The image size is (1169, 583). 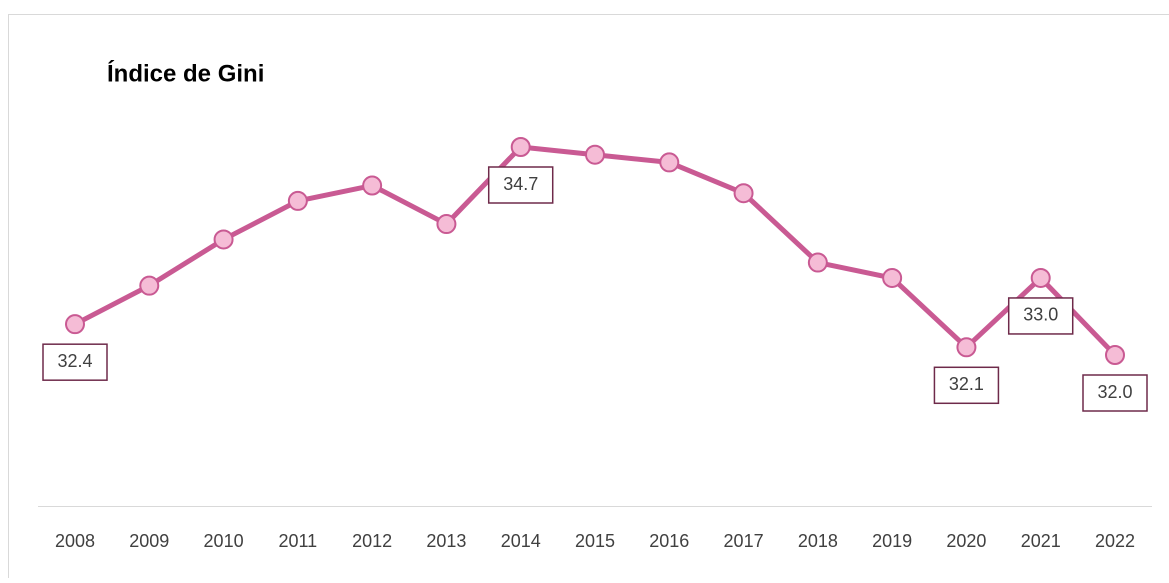 What do you see at coordinates (521, 541) in the screenshot?
I see `x-tick-label: 2014` at bounding box center [521, 541].